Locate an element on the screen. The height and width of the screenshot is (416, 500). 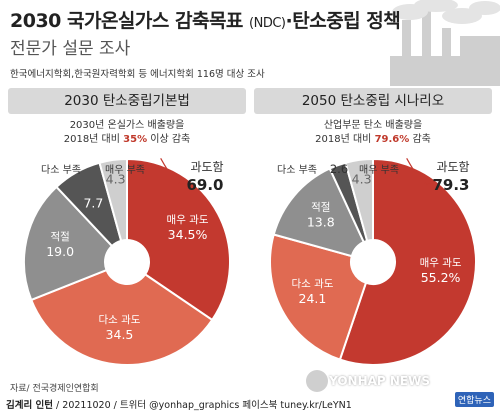
right-desc-line2: 2018년 대비 79.6% 감축 is located at coordinates (373, 140).